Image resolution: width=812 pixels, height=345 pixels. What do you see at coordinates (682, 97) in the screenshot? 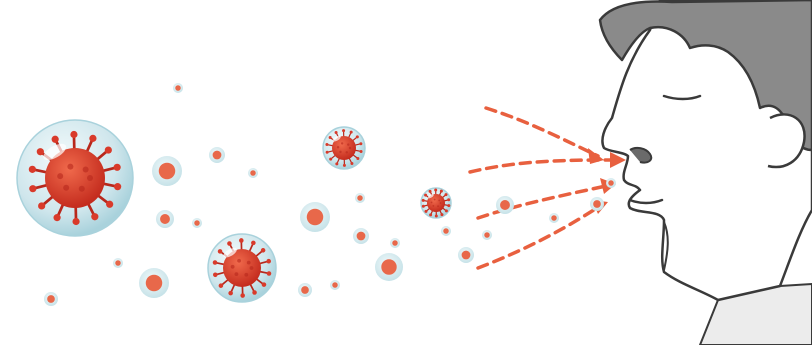
I see `person-eye` at bounding box center [682, 97].